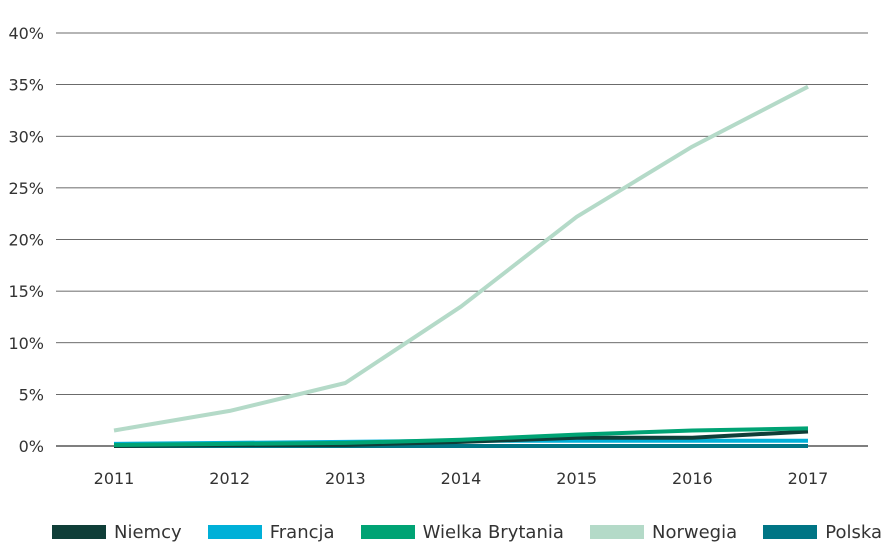  What do you see at coordinates (461, 436) in the screenshot?
I see `series-line-wielka-brytania` at bounding box center [461, 436].